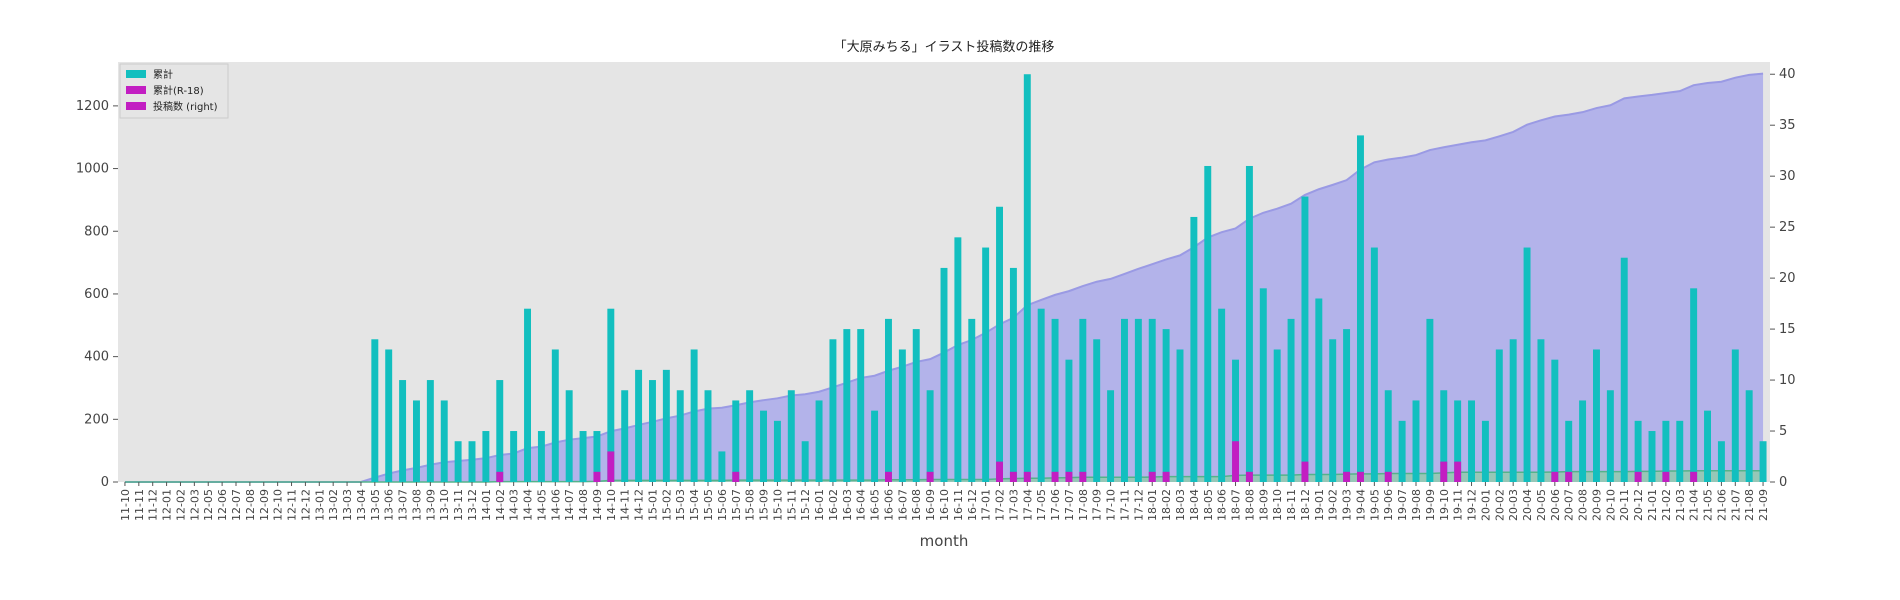 This screenshot has width=1900, height=600. Describe the element at coordinates (1787, 176) in the screenshot. I see `y2-tick-label: 30` at that location.